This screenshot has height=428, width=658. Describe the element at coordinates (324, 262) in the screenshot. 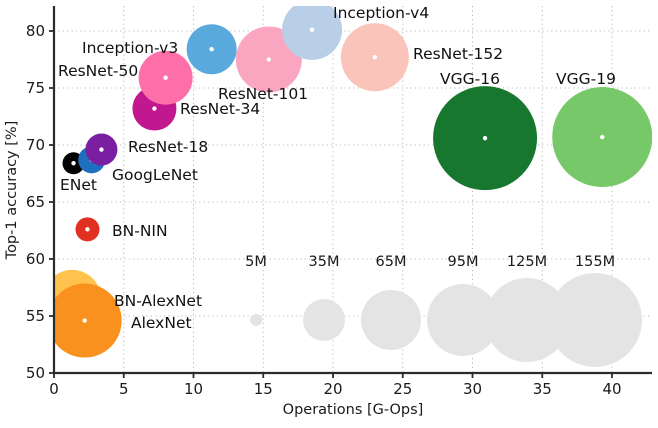

I see `legend-label-35M: 35M` at that location.